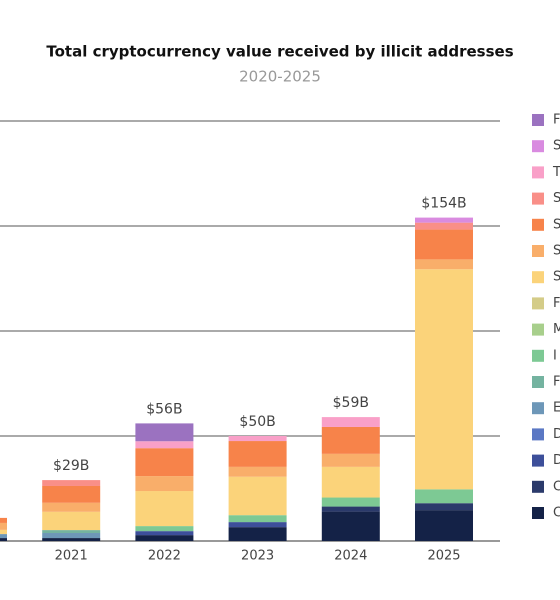 The height and width of the screenshot is (600, 560). Describe the element at coordinates (164, 556) in the screenshot. I see `x-tick-label: 2022` at that location.